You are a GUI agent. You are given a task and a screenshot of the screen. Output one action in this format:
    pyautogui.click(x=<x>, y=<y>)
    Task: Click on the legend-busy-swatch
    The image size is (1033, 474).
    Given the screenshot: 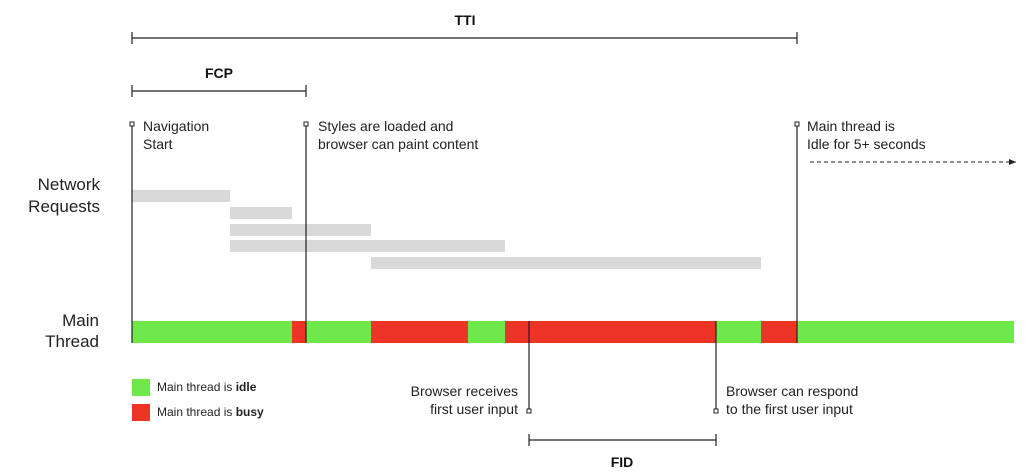 What is the action you would take?
    pyautogui.click(x=141, y=412)
    